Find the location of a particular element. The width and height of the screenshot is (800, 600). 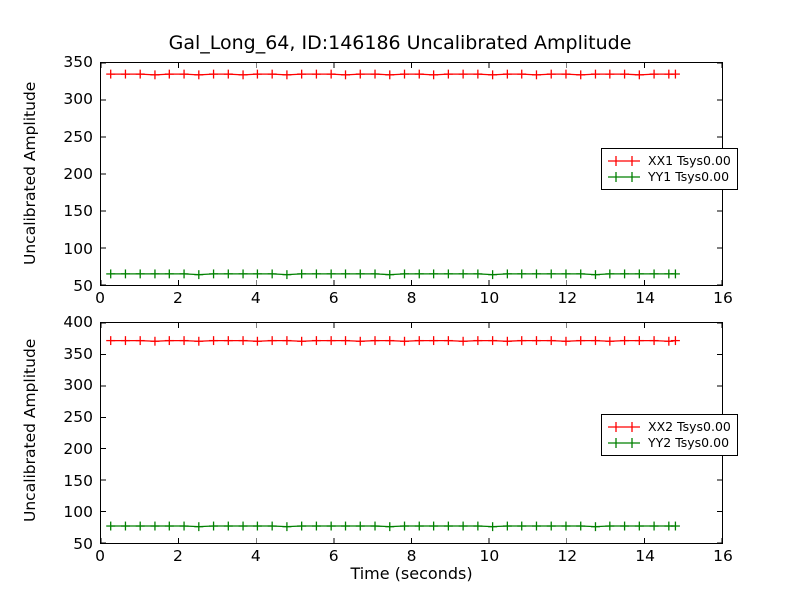

legend-label: XX1 Tsys0.00 is located at coordinates (689, 160).